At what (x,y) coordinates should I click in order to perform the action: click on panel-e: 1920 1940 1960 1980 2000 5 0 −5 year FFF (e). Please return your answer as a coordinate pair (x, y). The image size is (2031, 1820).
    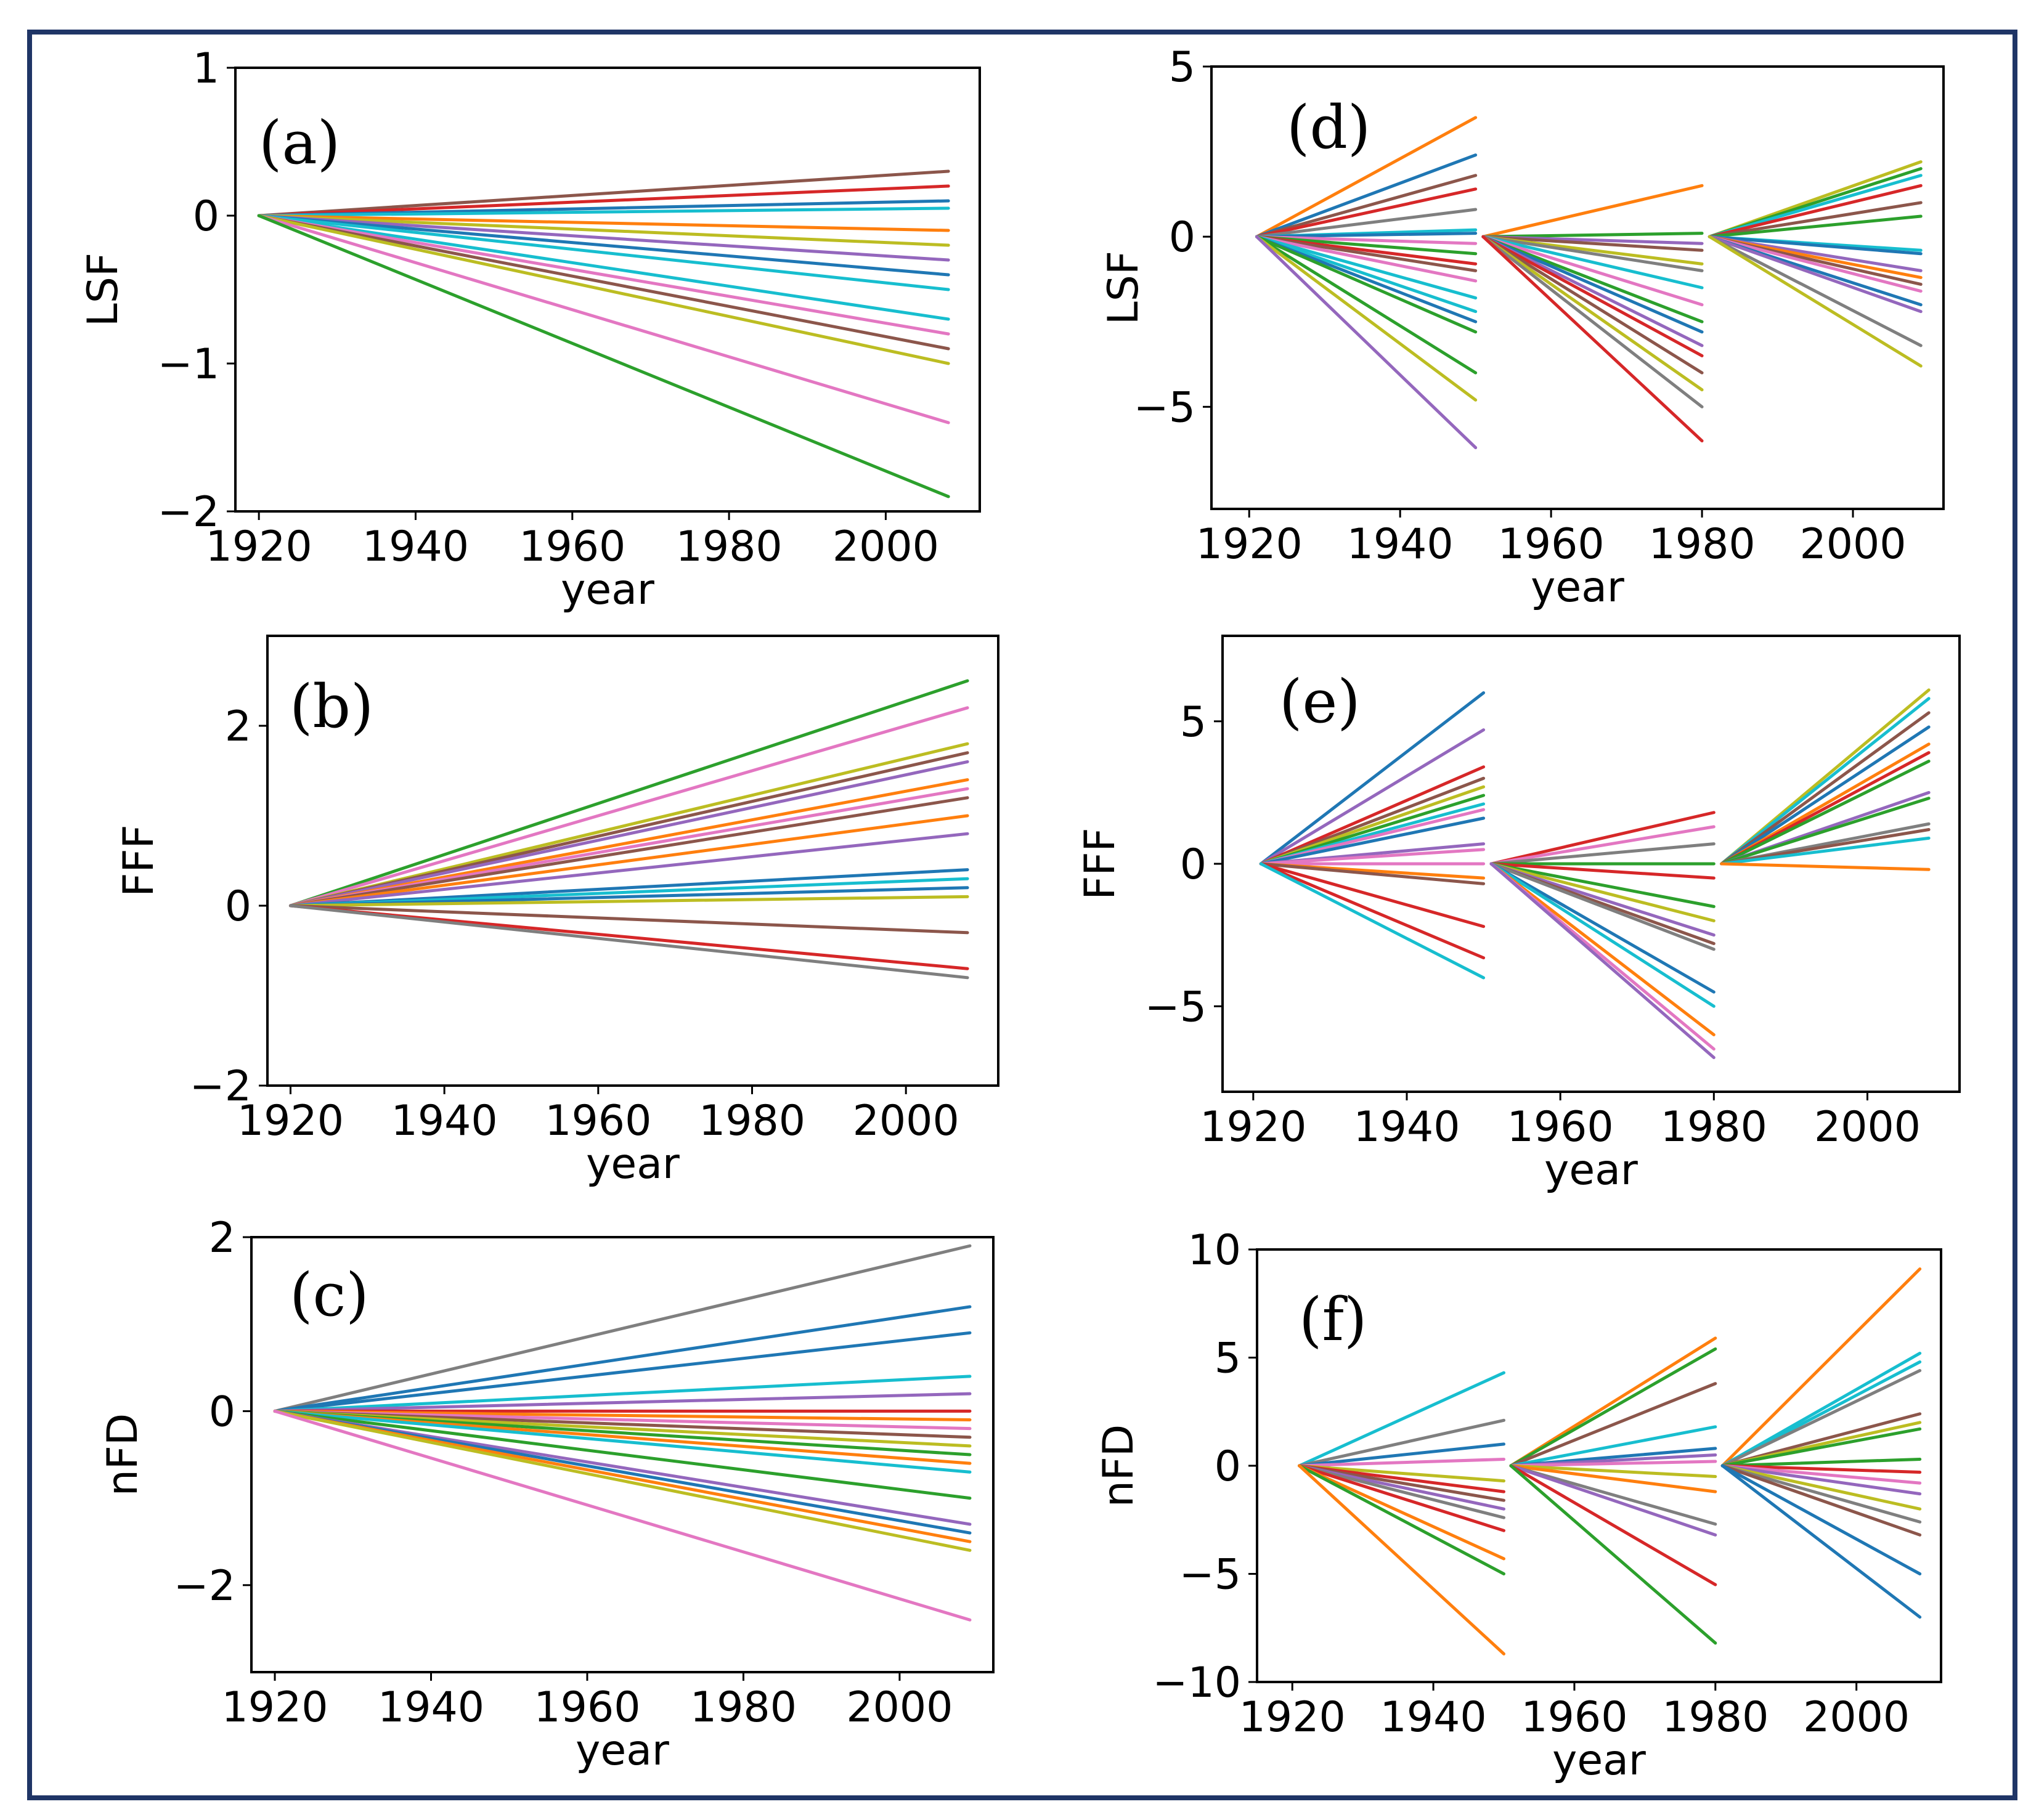
    Looking at the image, I should click on (1518, 915).